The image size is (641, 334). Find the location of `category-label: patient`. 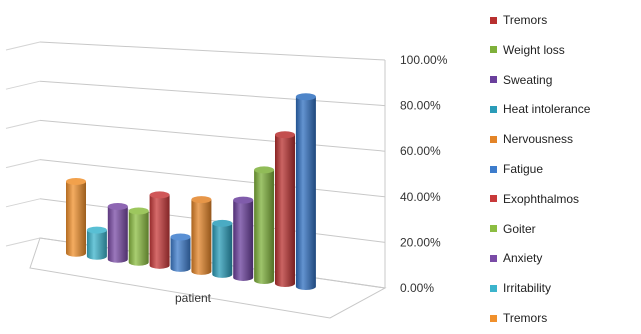

category-label: patient is located at coordinates (193, 298).